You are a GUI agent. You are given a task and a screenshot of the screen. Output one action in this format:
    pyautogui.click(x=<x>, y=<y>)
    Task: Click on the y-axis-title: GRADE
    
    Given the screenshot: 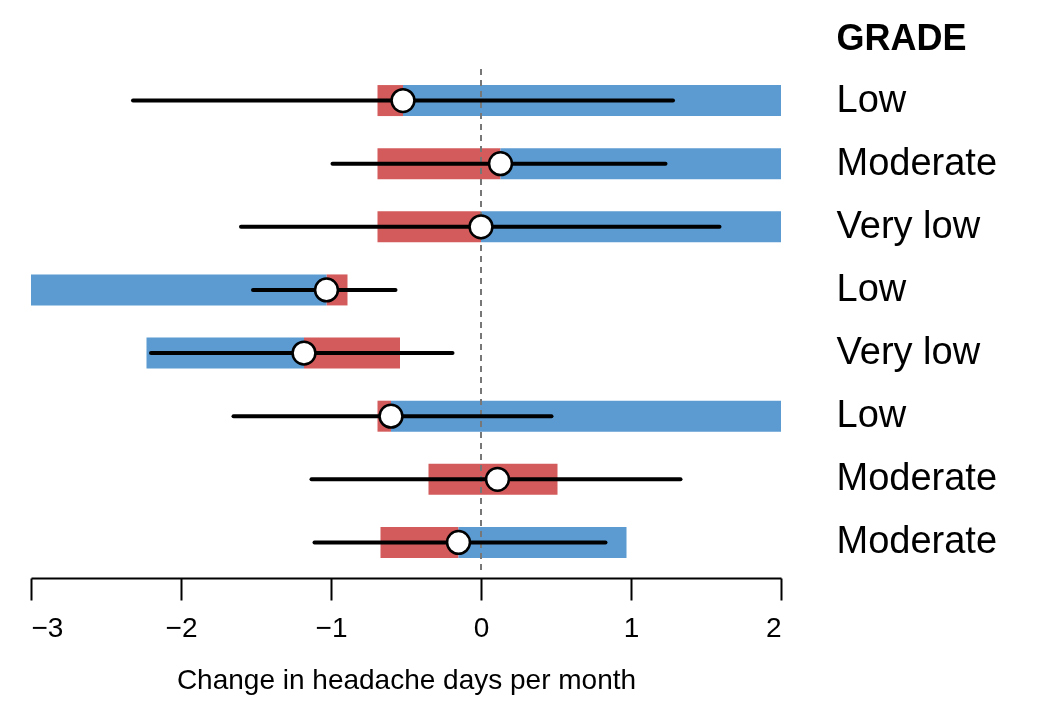 What is the action you would take?
    pyautogui.click(x=901, y=37)
    